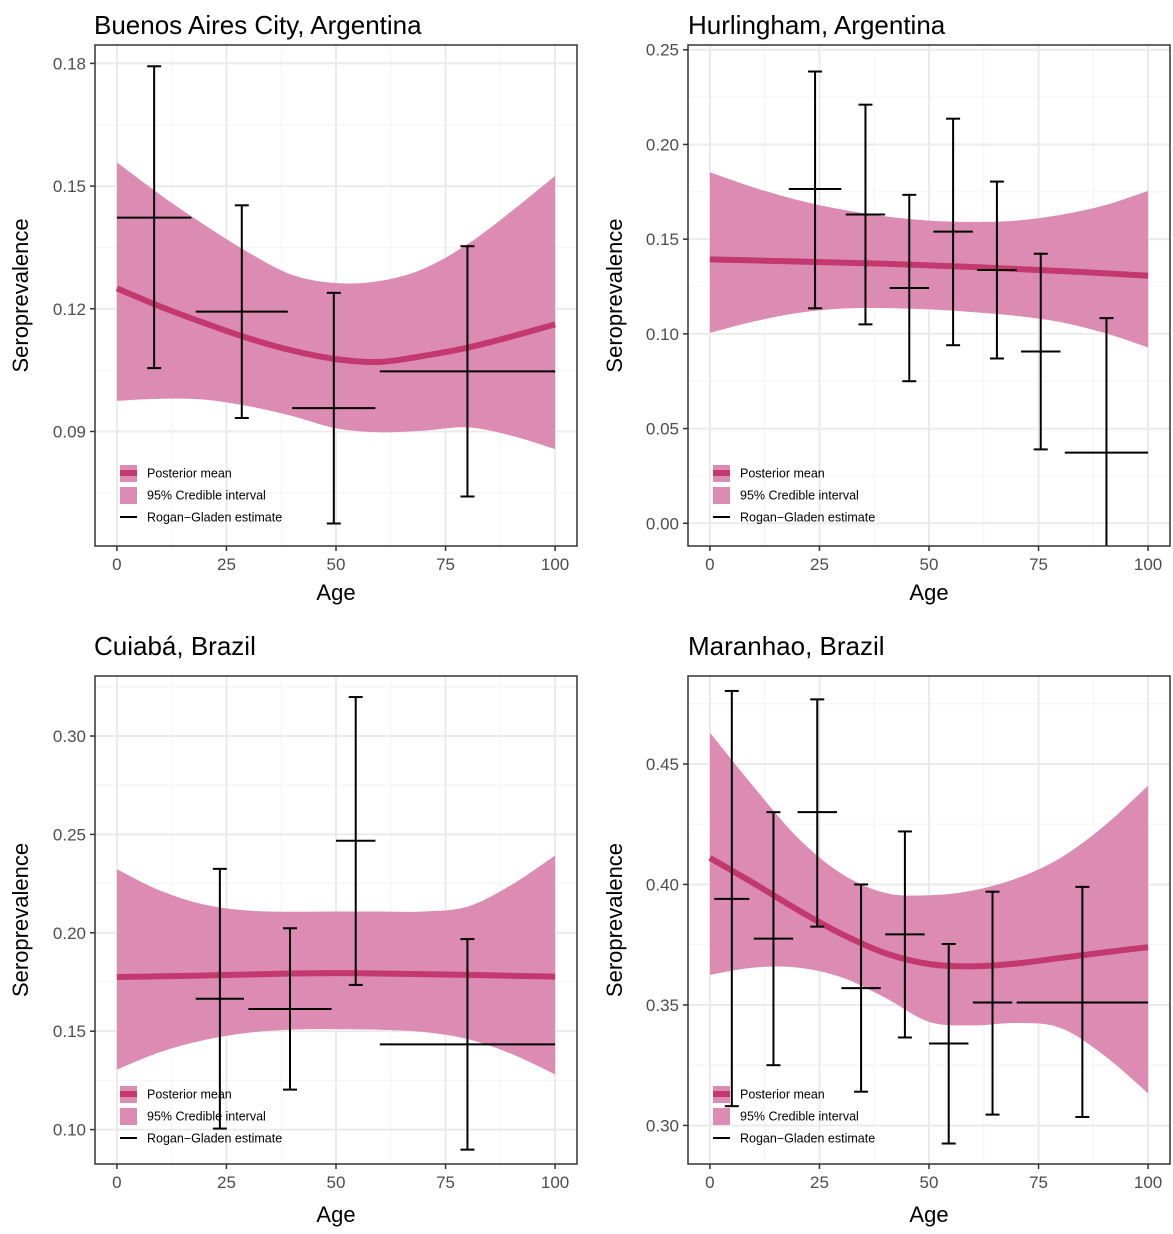  I want to click on y-tick-label: 0.35, so click(662, 1005).